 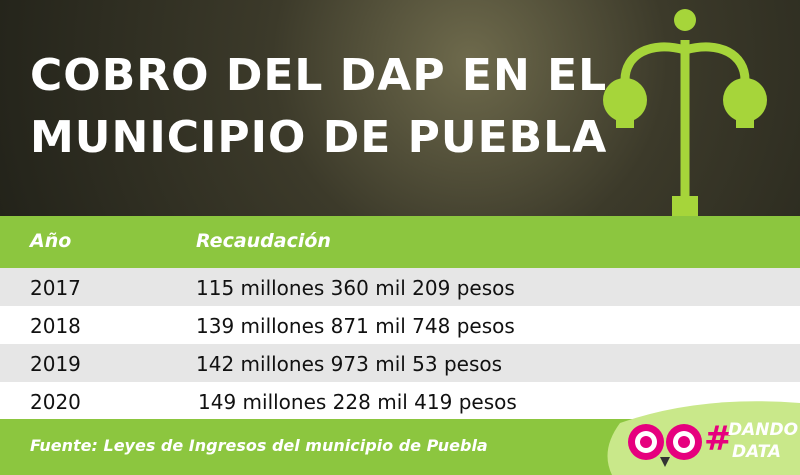 What do you see at coordinates (349, 364) in the screenshot?
I see `amount-cell: 142 millones 973 mil 53 pesos` at bounding box center [349, 364].